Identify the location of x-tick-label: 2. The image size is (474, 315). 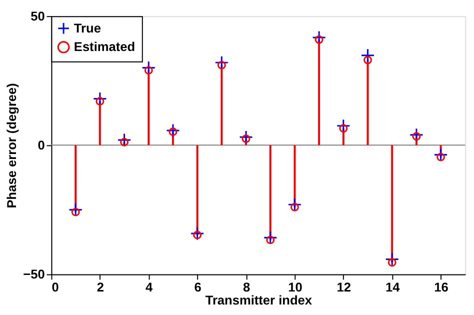
(100, 287).